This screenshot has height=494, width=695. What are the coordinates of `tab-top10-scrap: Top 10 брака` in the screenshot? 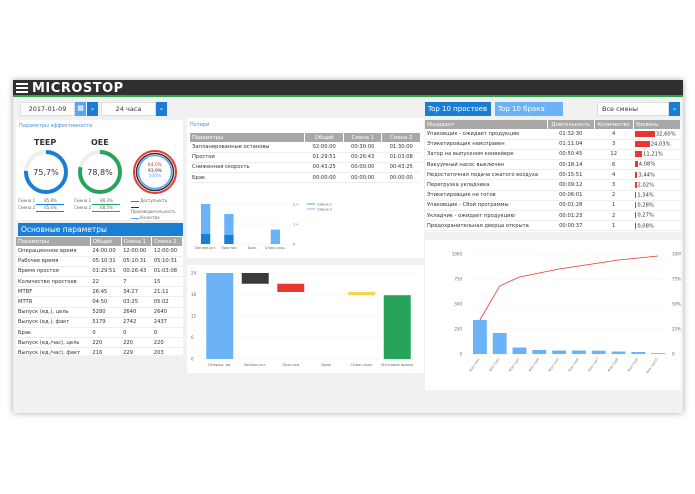 It's located at (529, 109).